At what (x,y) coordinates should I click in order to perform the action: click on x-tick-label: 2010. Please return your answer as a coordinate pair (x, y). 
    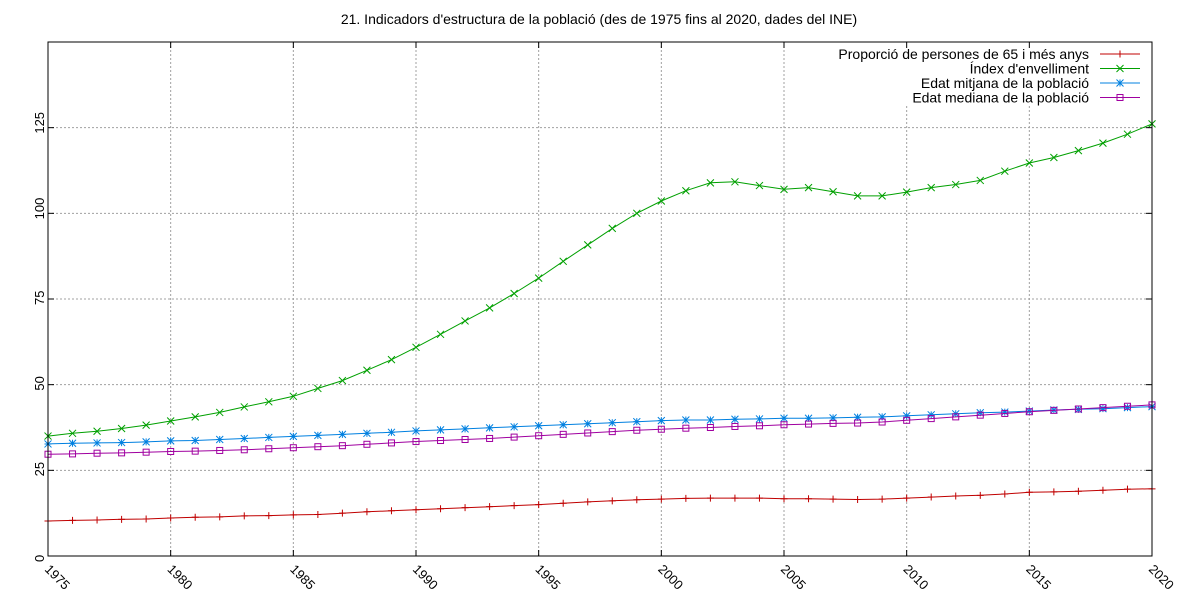
    Looking at the image, I should click on (916, 577).